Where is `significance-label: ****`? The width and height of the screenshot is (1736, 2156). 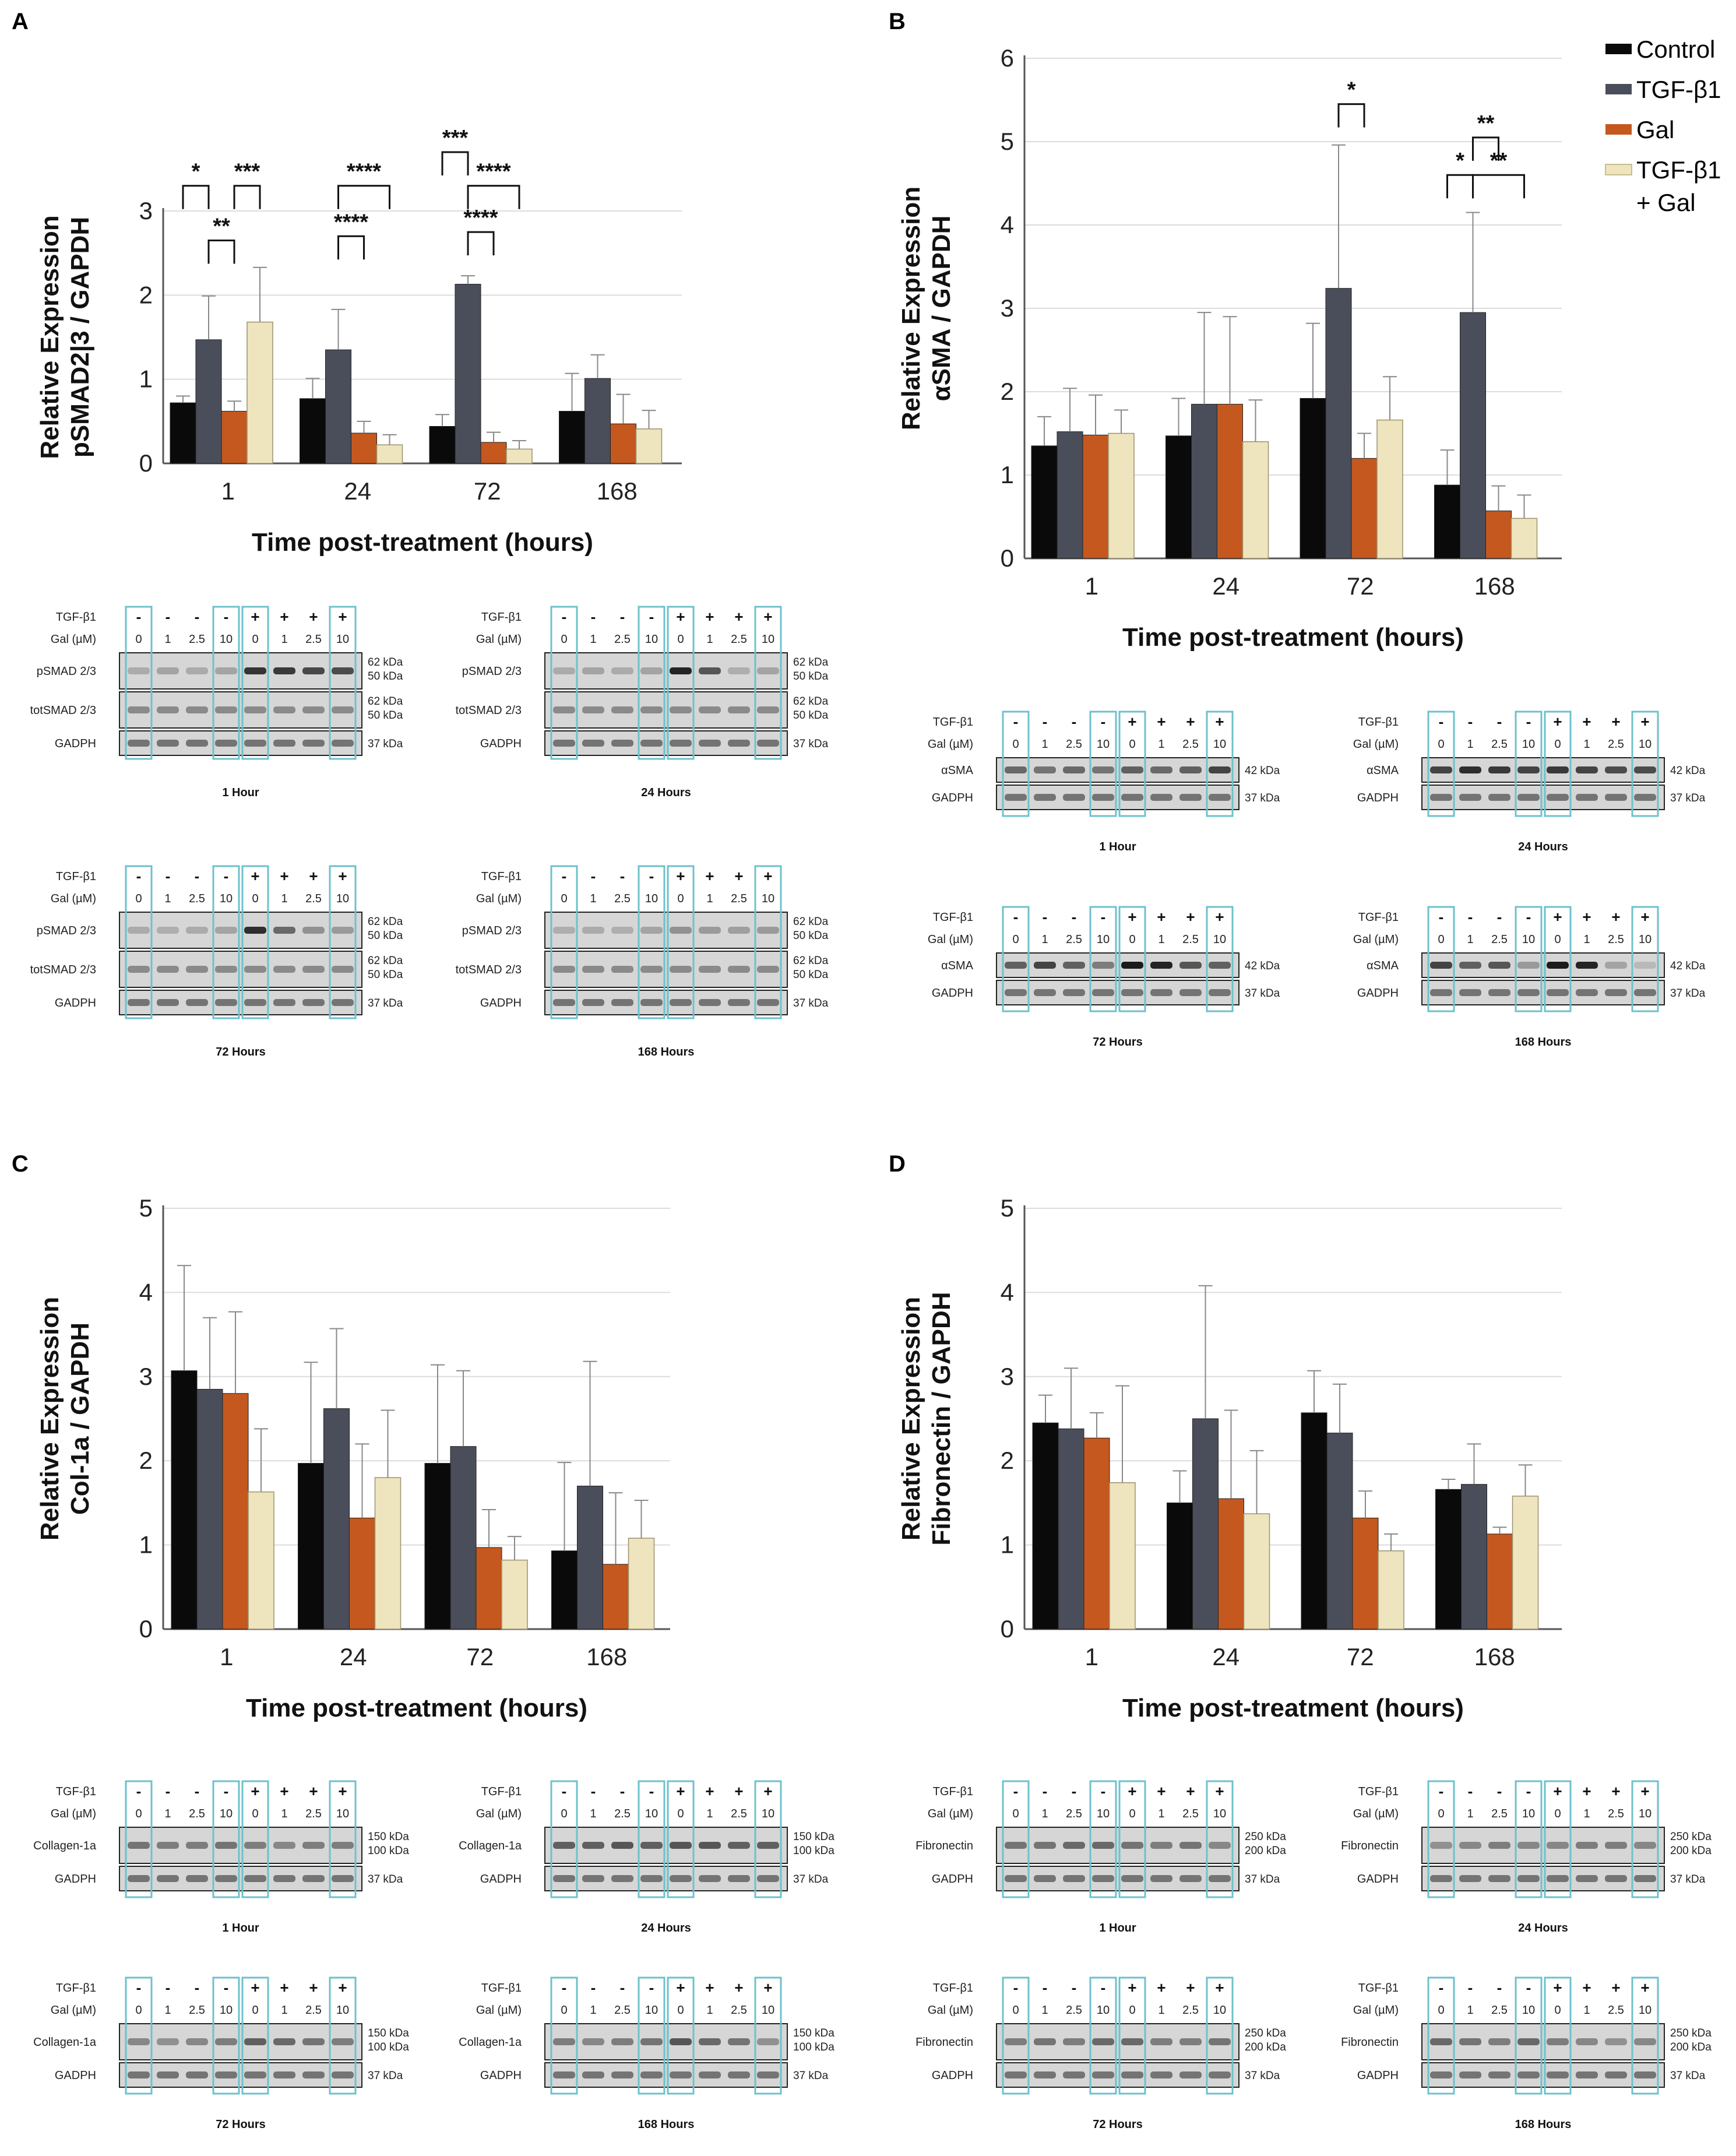 significance-label: **** is located at coordinates (364, 172).